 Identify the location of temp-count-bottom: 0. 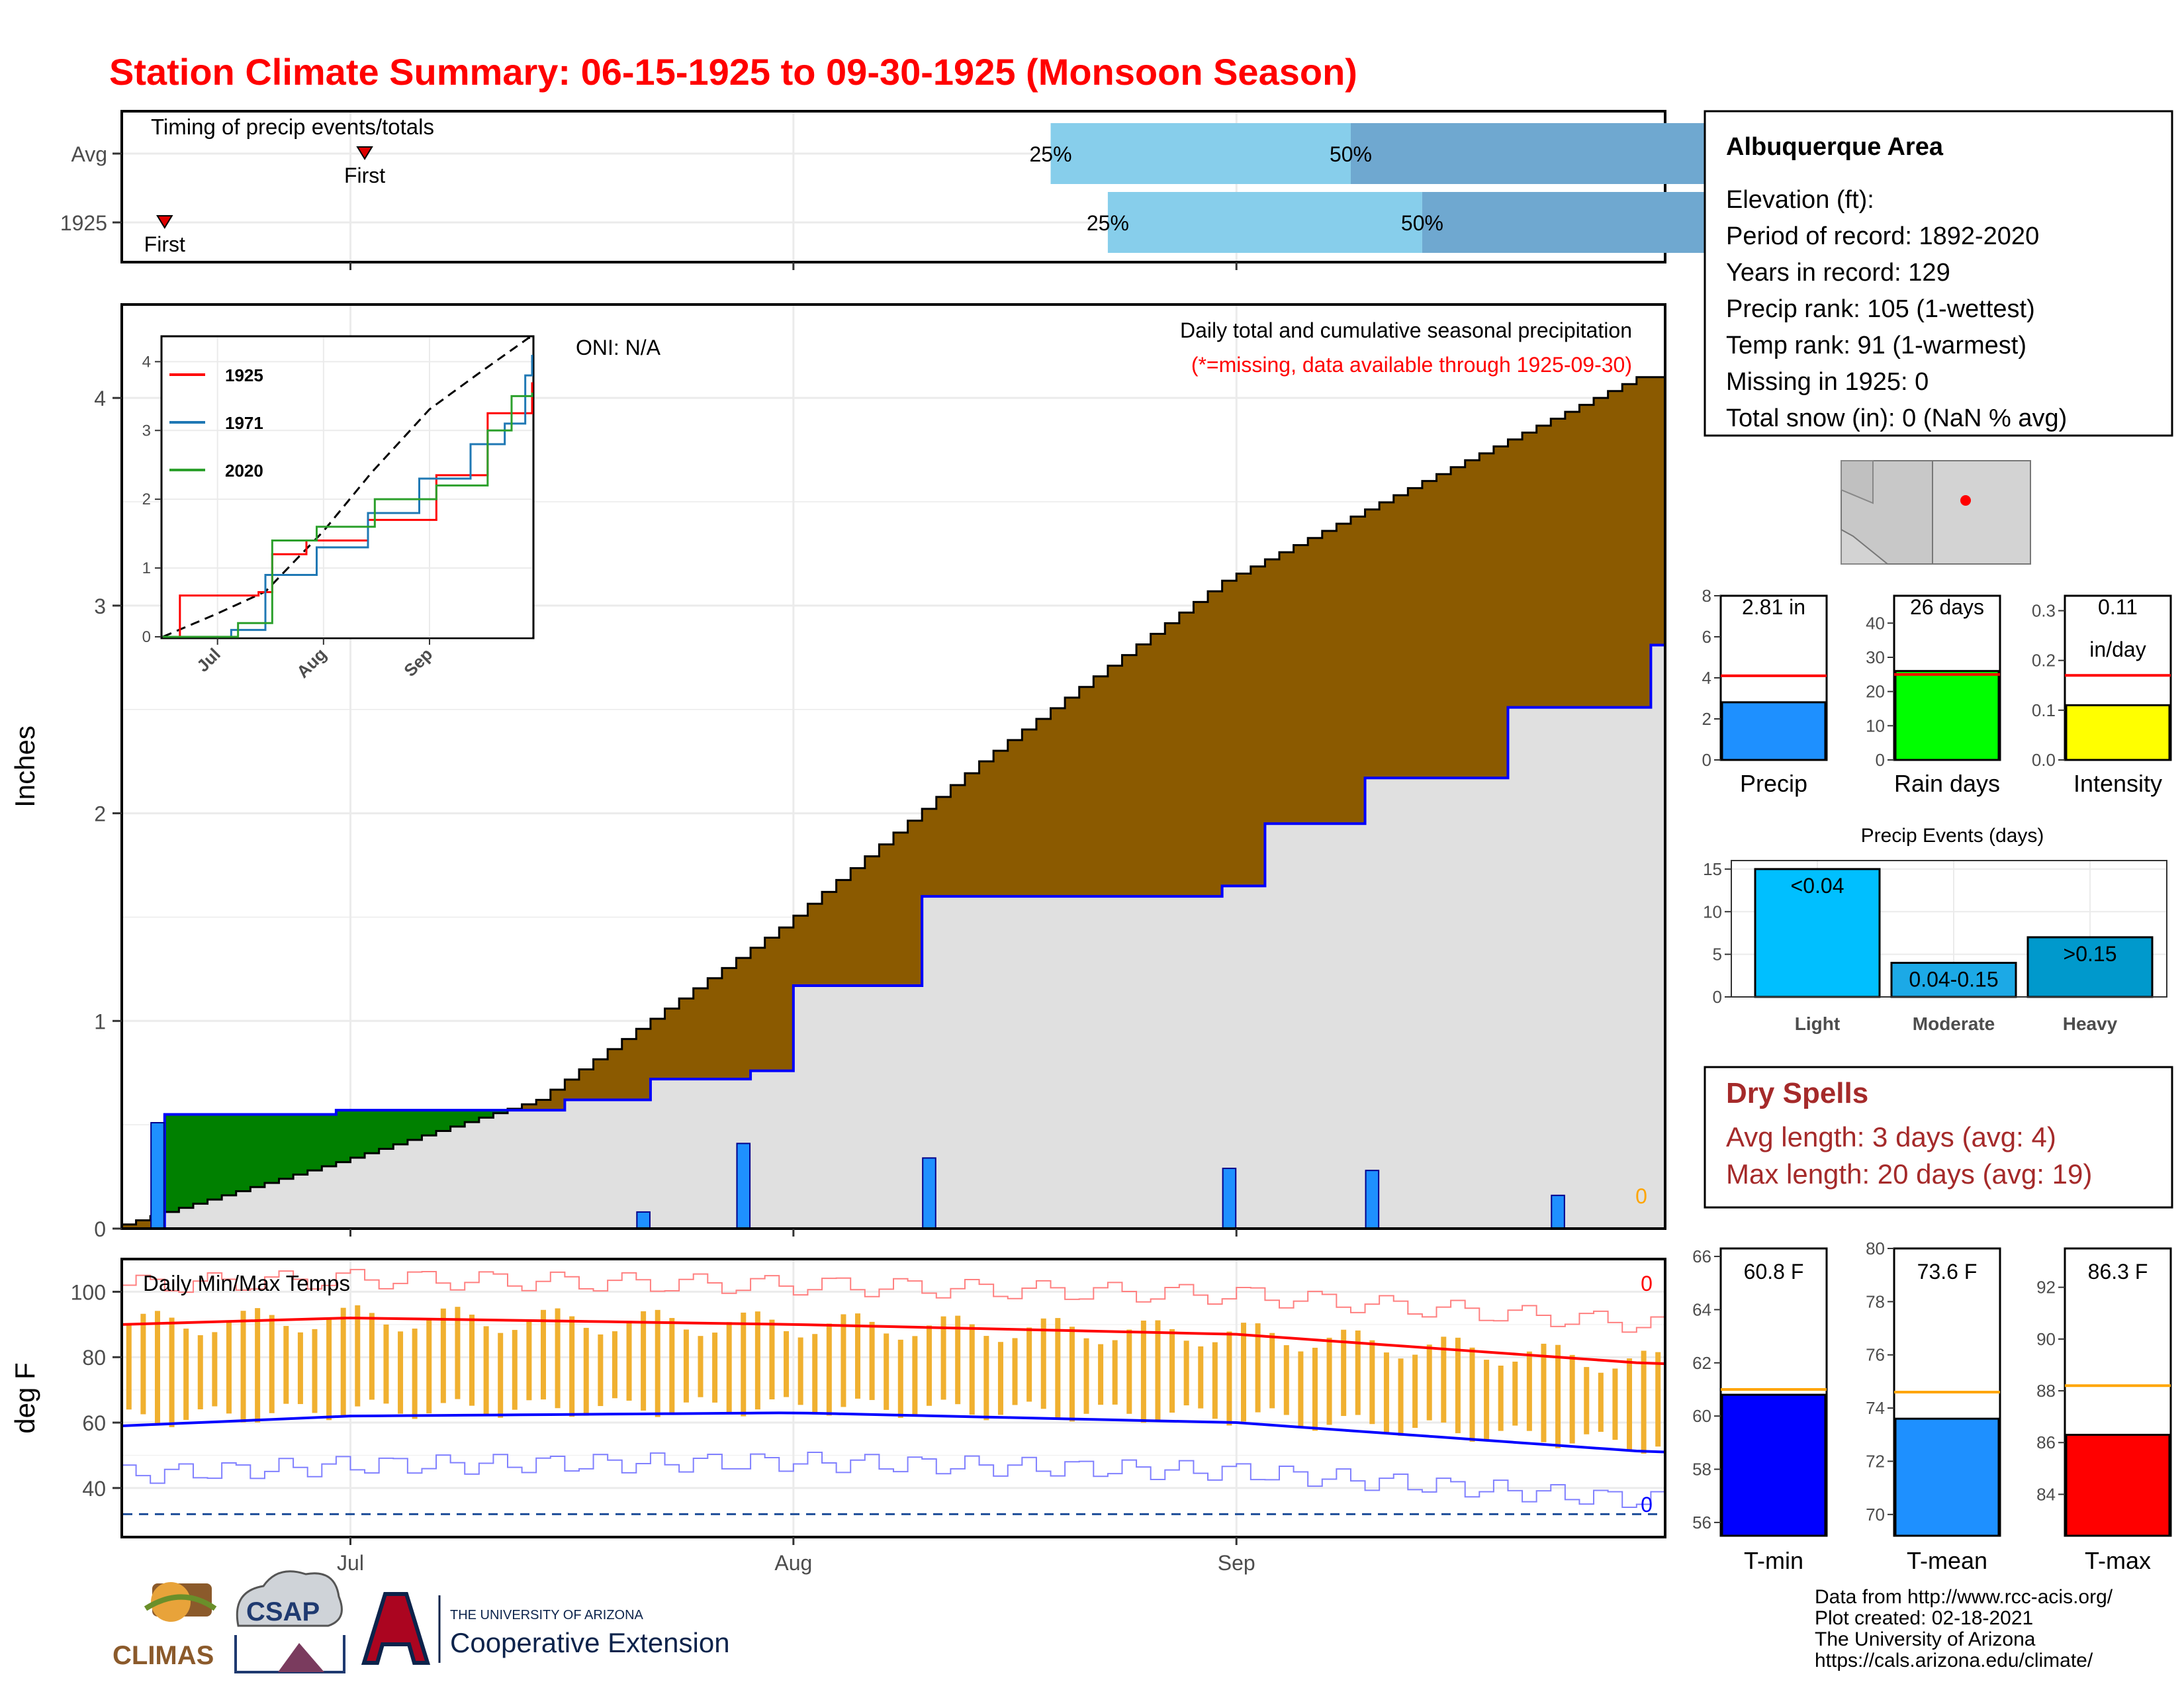
(1647, 1505).